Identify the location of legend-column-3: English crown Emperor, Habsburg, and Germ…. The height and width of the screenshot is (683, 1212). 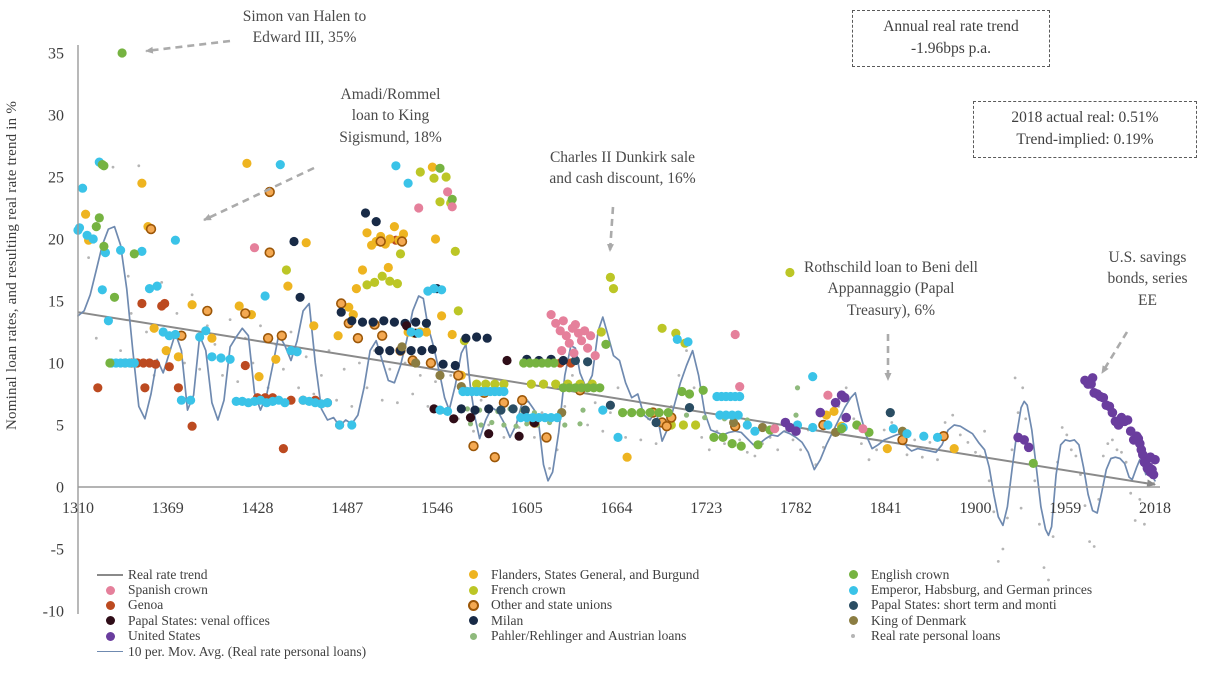
(965, 605).